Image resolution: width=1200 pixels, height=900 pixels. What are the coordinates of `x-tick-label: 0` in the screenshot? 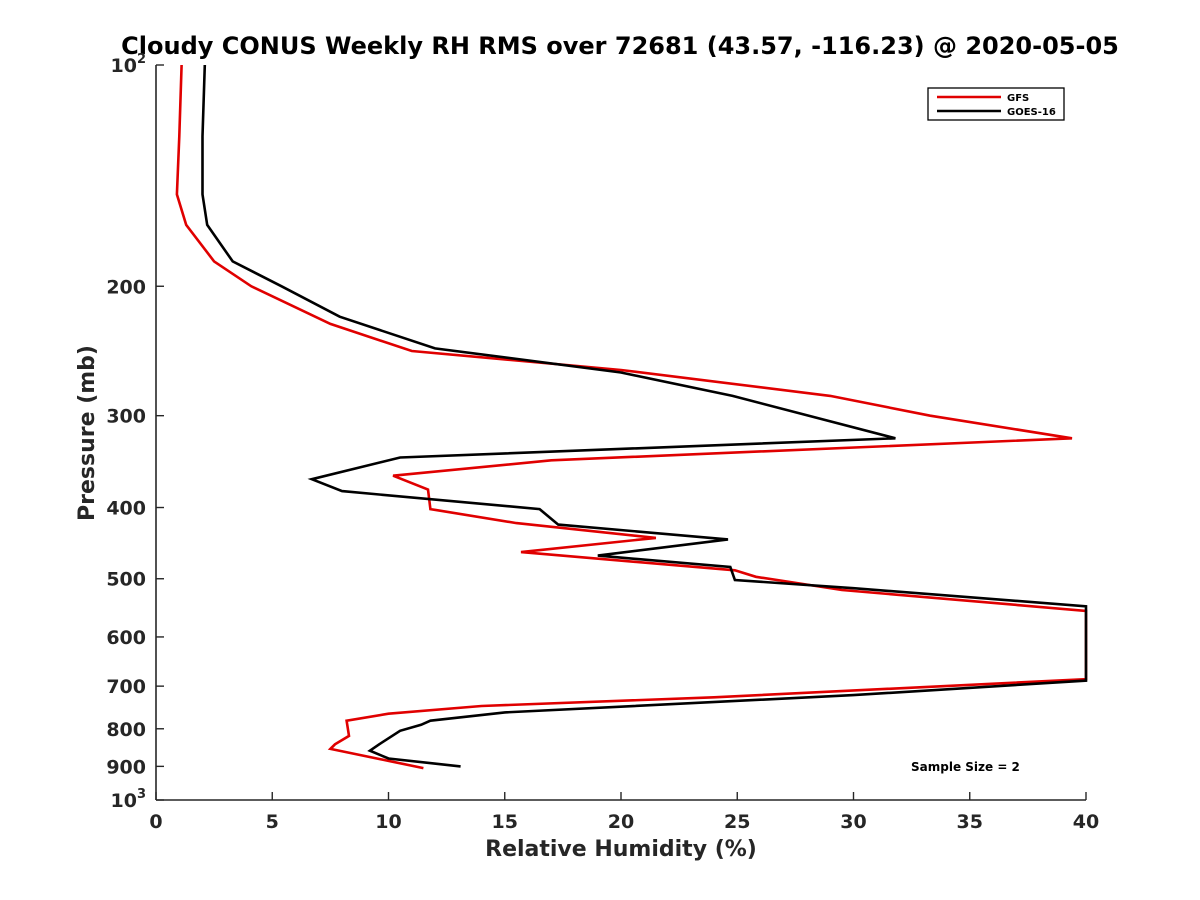 It's located at (155, 822).